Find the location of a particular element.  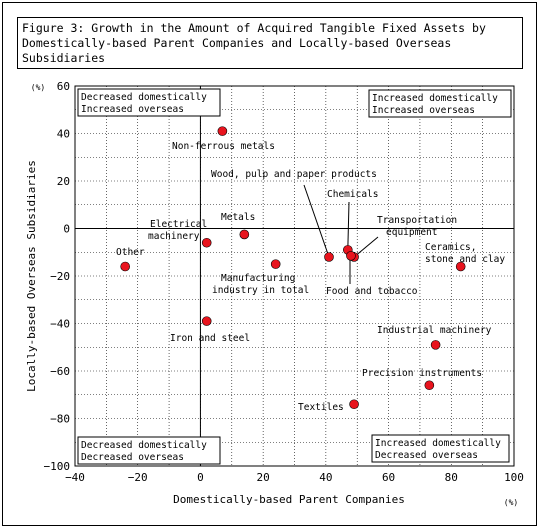

quadrant-bottom-right-line: Increased domestically is located at coordinates (438, 443).